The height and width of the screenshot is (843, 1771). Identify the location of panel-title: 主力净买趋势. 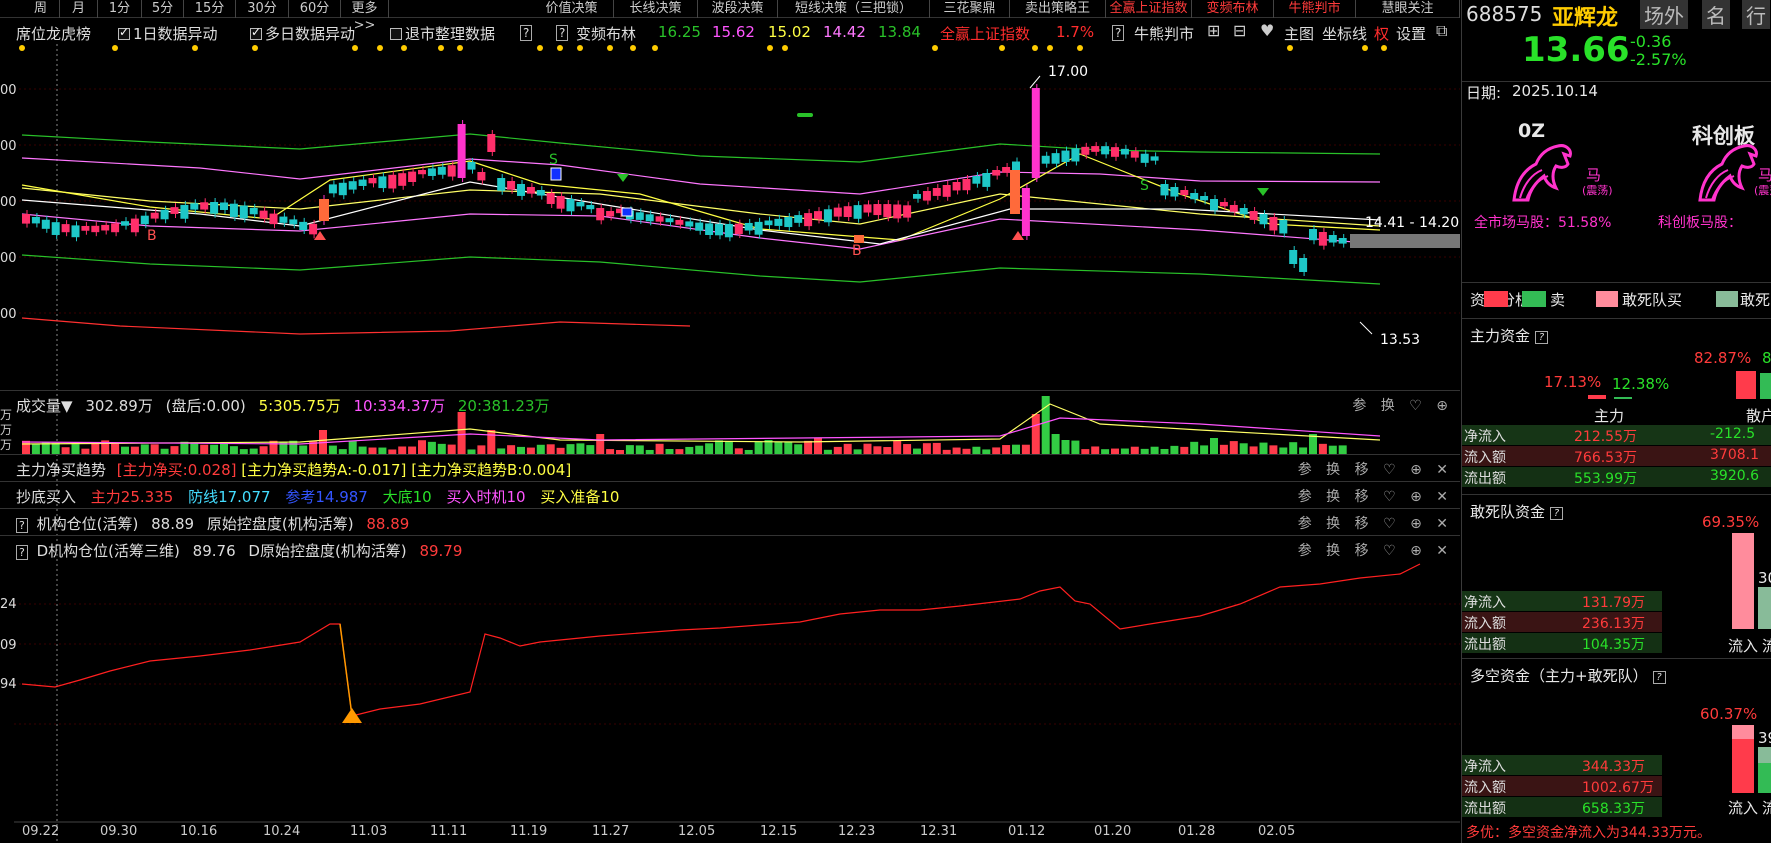
(61, 470).